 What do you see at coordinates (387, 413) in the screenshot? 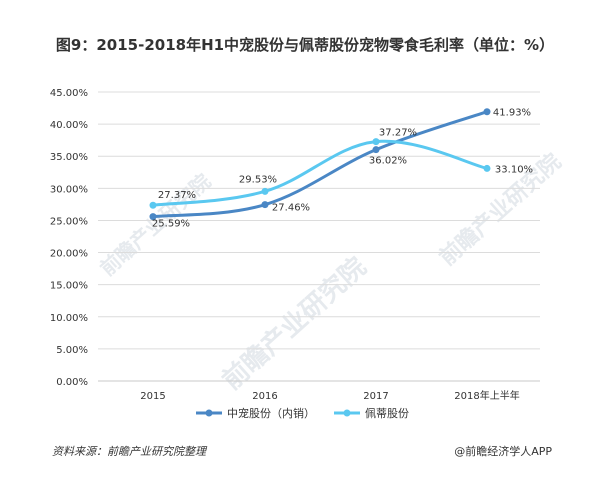
I see `legend-label: 佩蒂股份` at bounding box center [387, 413].